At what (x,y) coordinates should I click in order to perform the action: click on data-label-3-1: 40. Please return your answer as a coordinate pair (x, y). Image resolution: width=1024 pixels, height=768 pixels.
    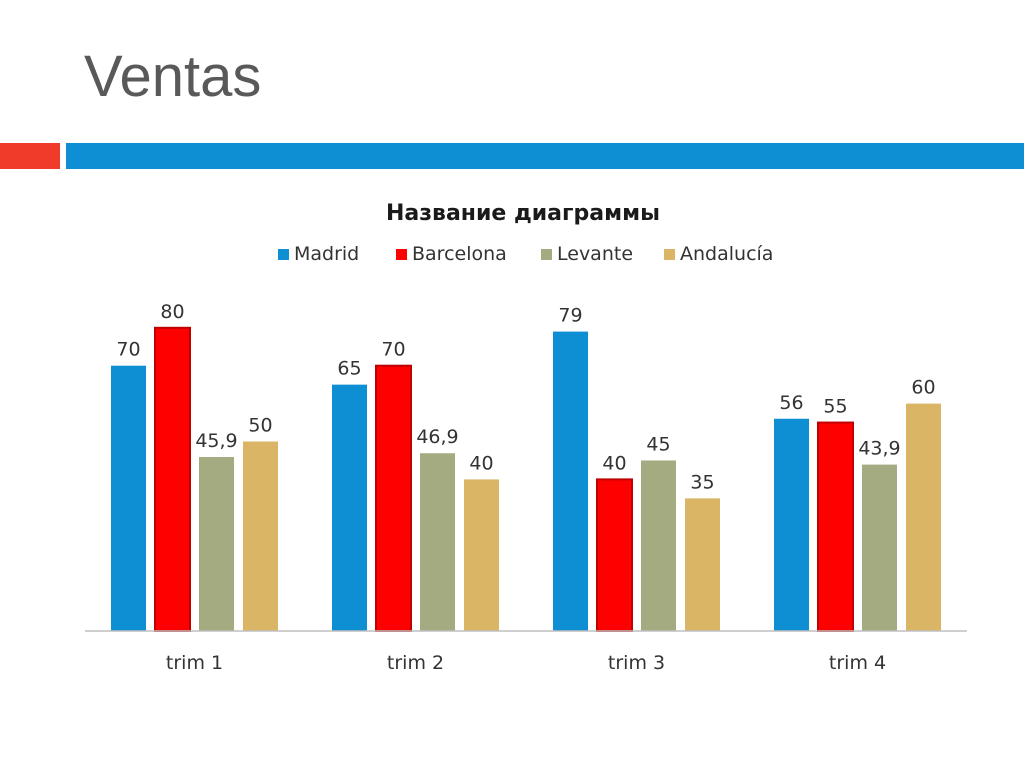
    Looking at the image, I should click on (481, 463).